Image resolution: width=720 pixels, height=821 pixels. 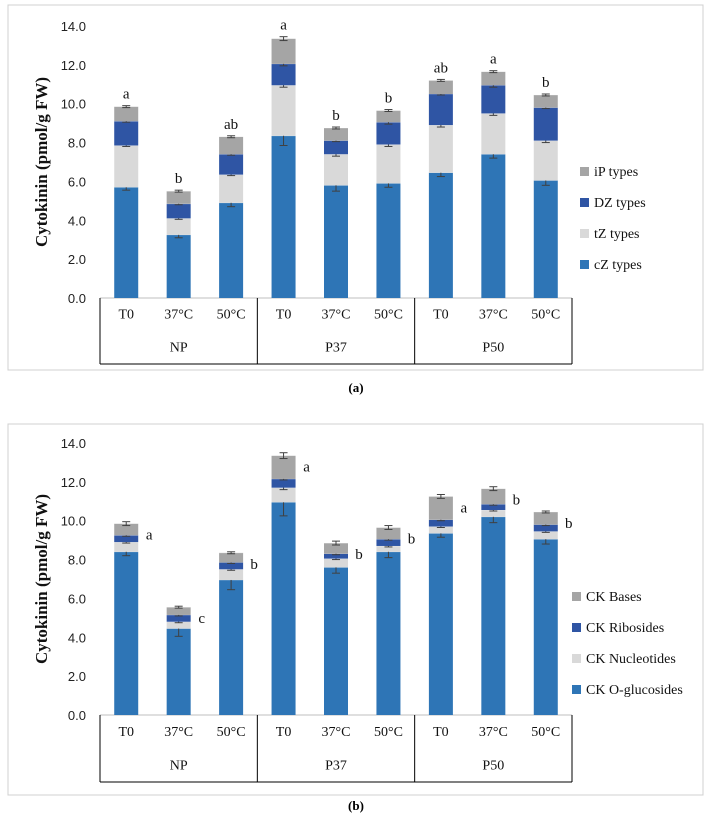 What do you see at coordinates (625, 628) in the screenshot?
I see `legend-label: CK Ribosides` at bounding box center [625, 628].